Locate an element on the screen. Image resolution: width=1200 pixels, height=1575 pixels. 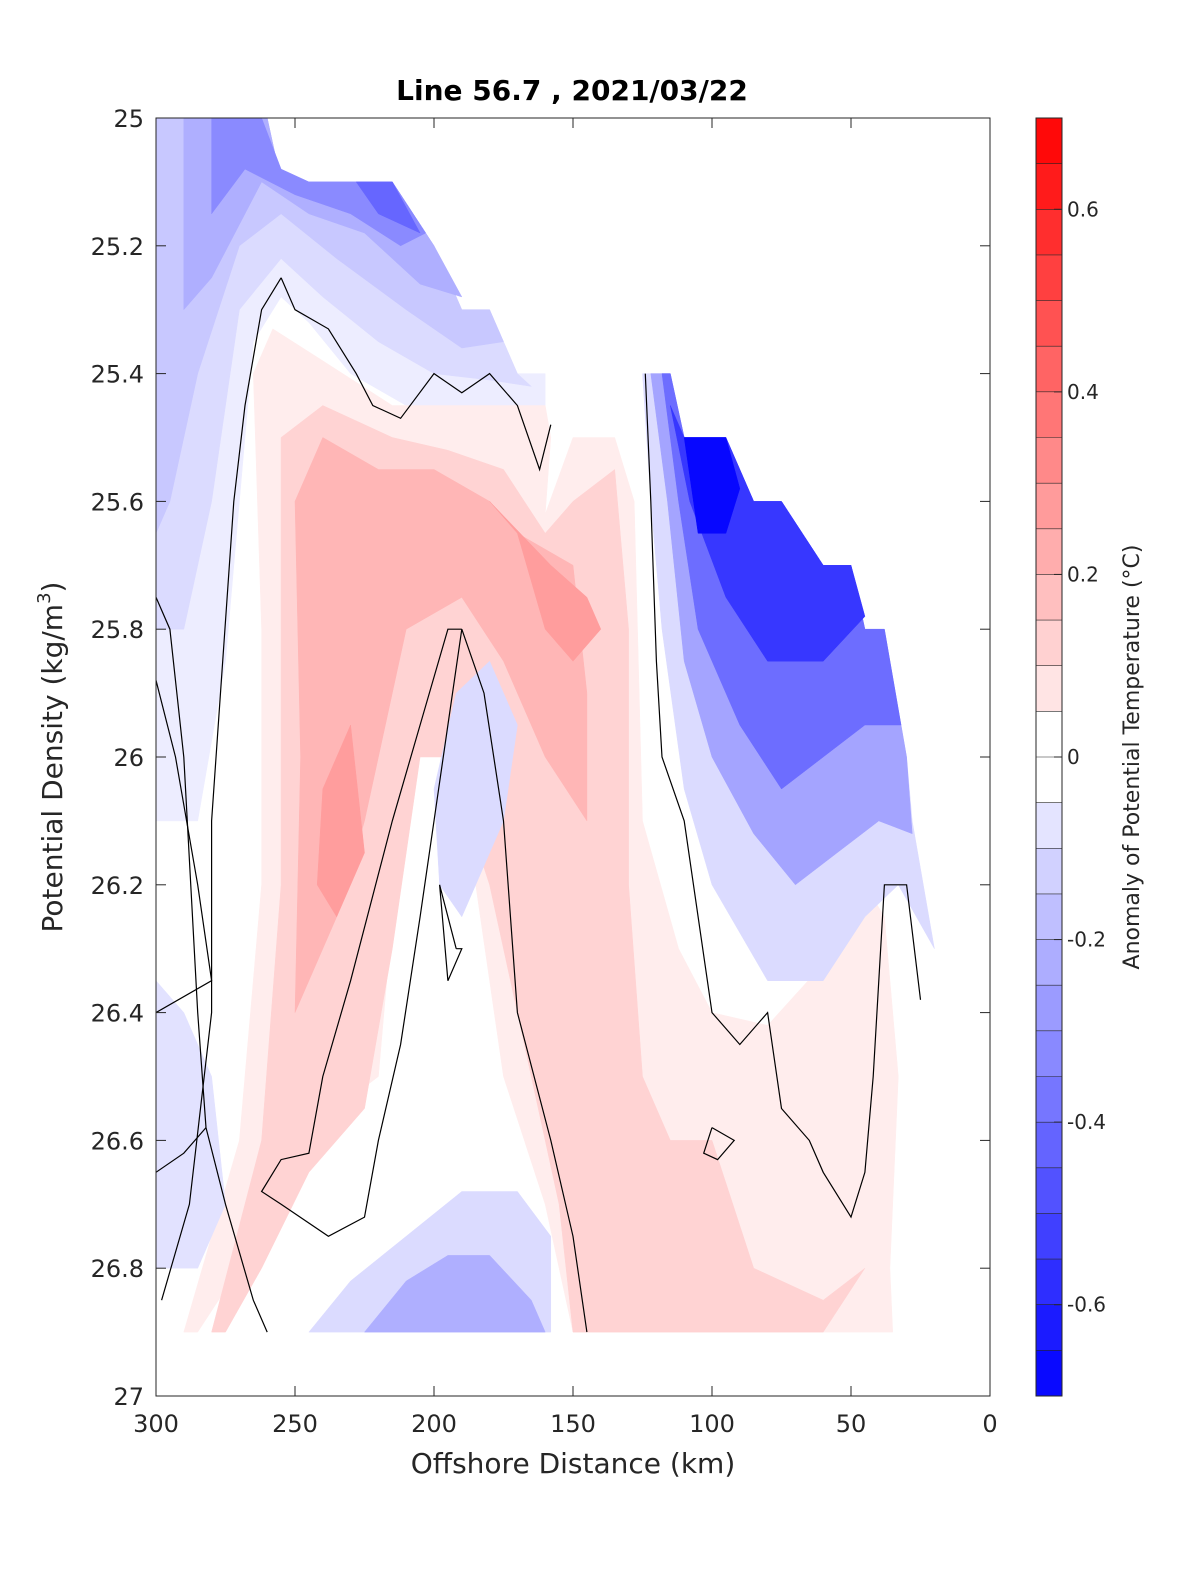
y-tick-label: 25.4 is located at coordinates (117, 375).